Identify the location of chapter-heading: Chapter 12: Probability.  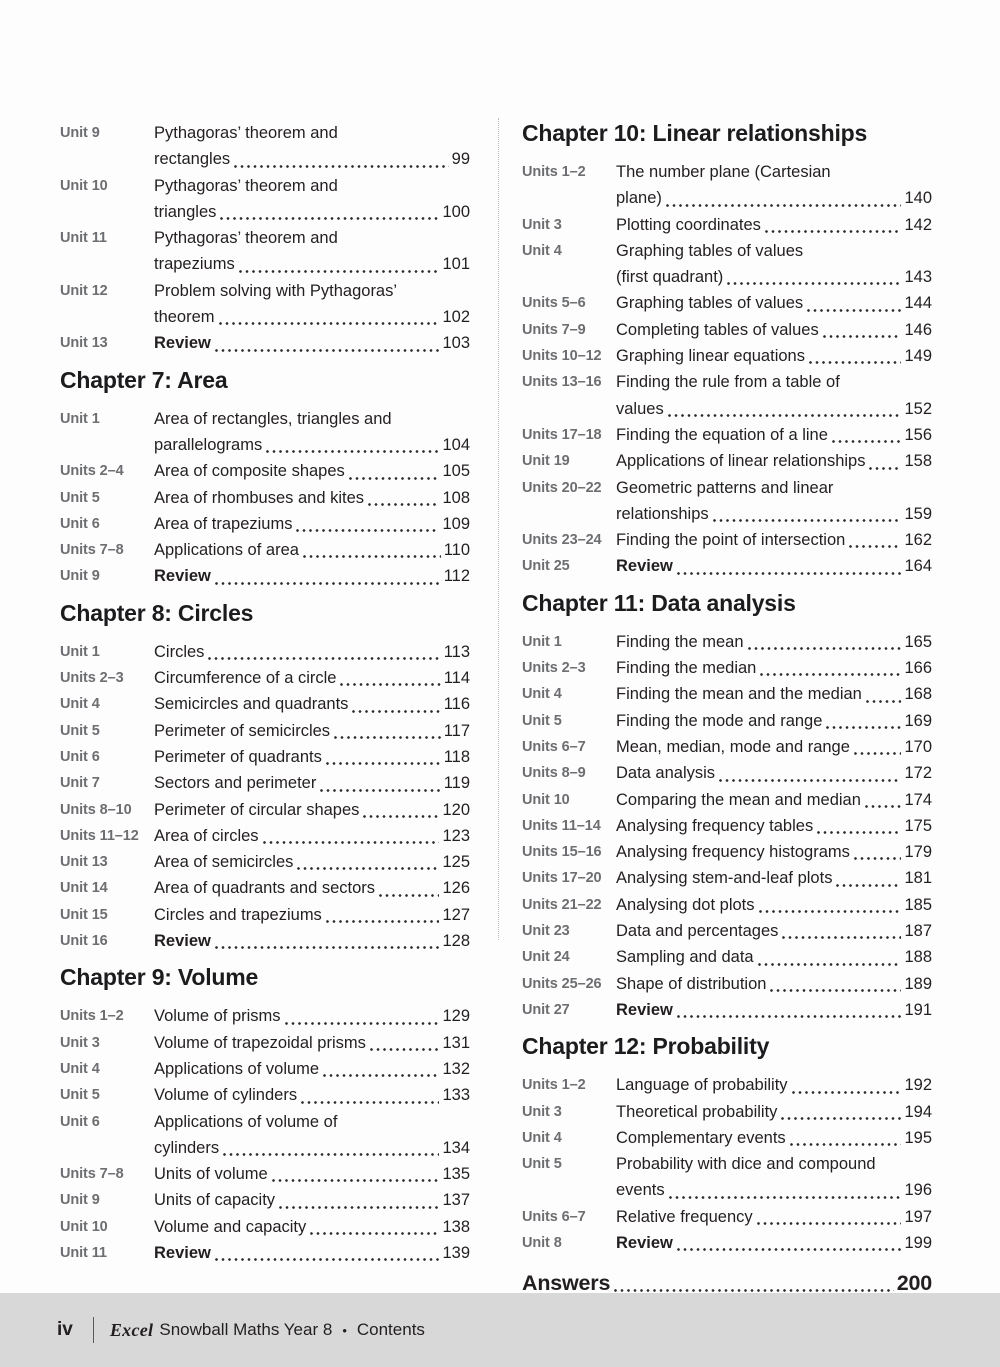
(646, 1046).